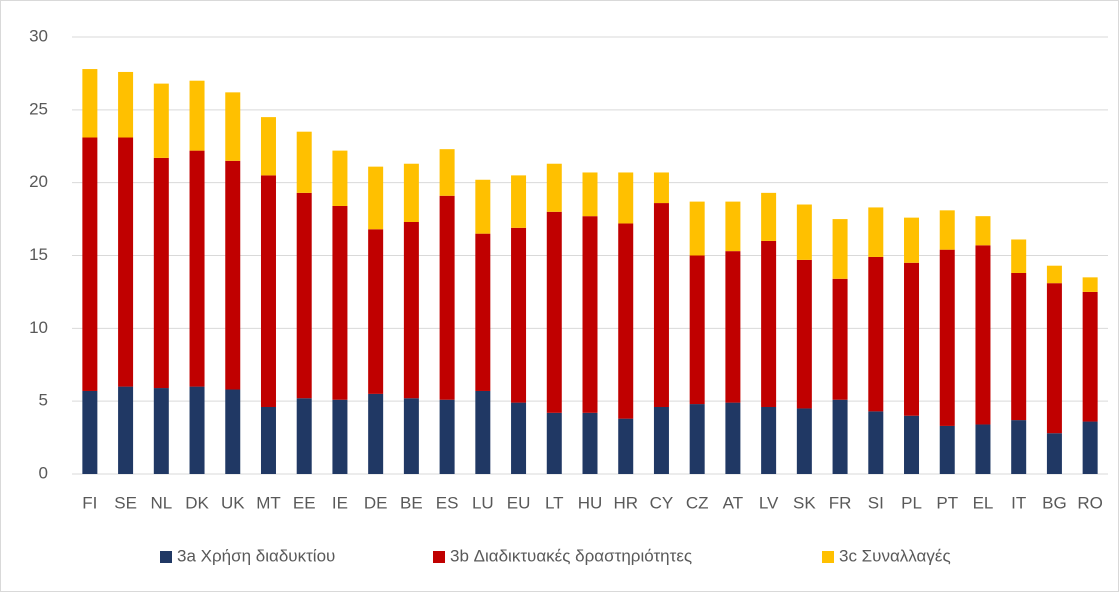 This screenshot has height=597, width=1119. Describe the element at coordinates (590, 502) in the screenshot. I see `x-tick-label: HU` at that location.